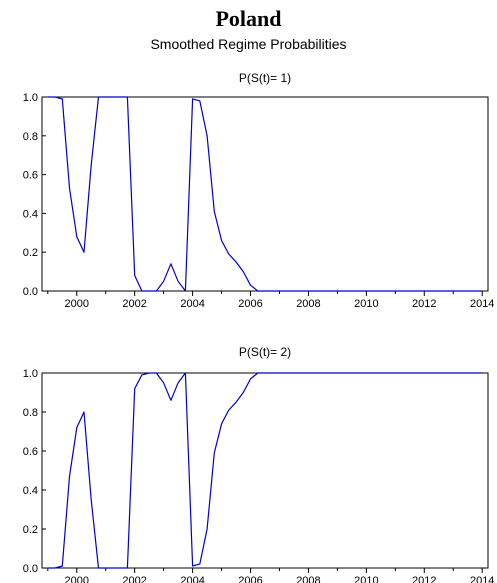  Describe the element at coordinates (248, 44) in the screenshot. I see `chart-subtitle: Smoothed Regime Probabilities` at that location.